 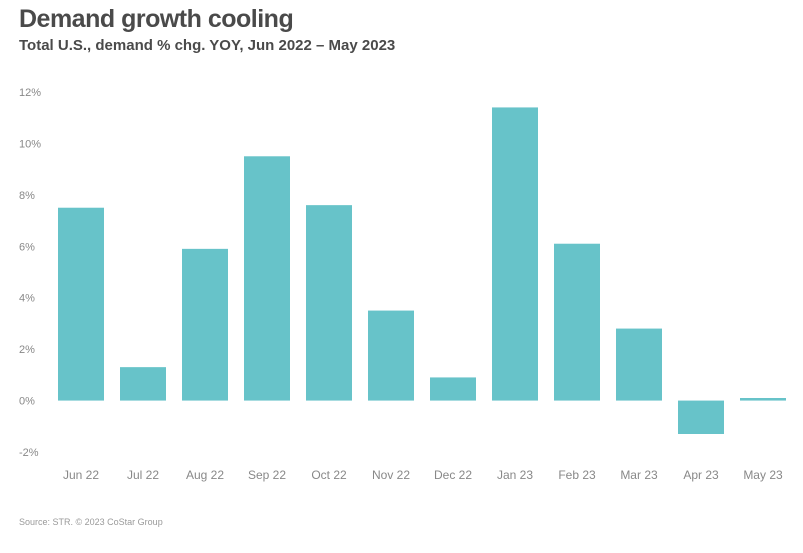 What do you see at coordinates (91, 522) in the screenshot?
I see `source-note: Source: STR. © 2023 CoStar Group` at bounding box center [91, 522].